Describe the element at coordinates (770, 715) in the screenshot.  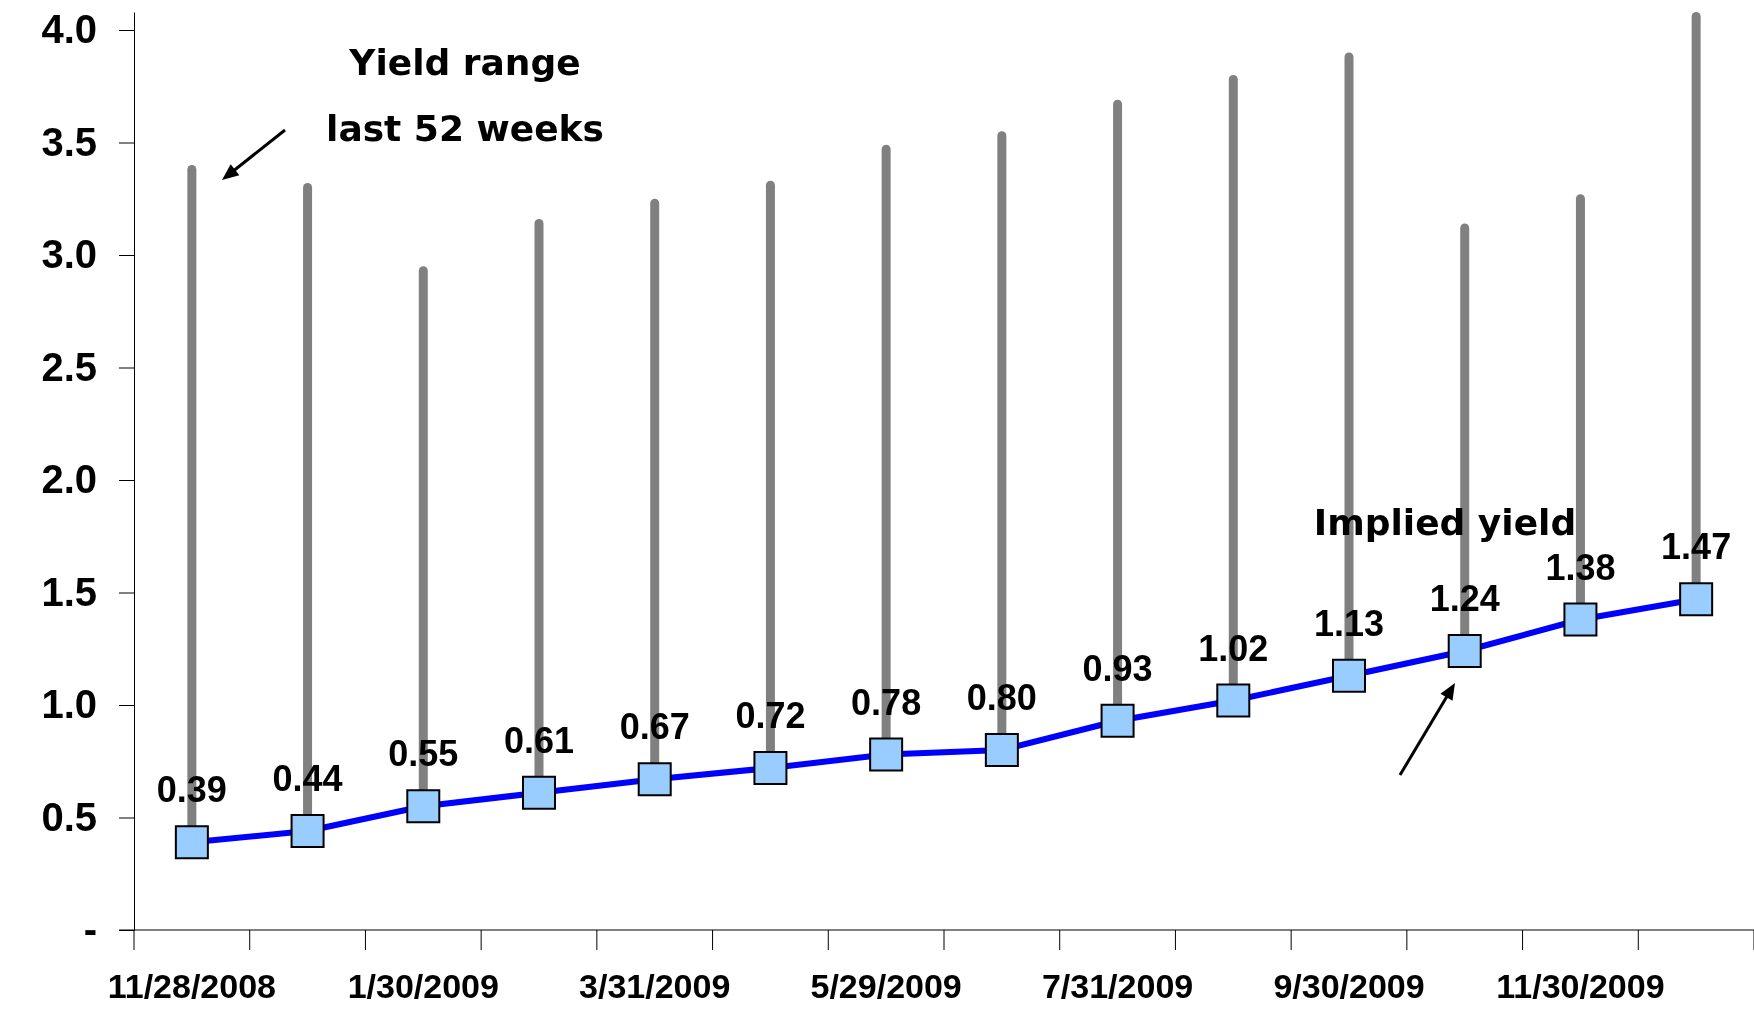
I see `data-label: 0.72` at that location.